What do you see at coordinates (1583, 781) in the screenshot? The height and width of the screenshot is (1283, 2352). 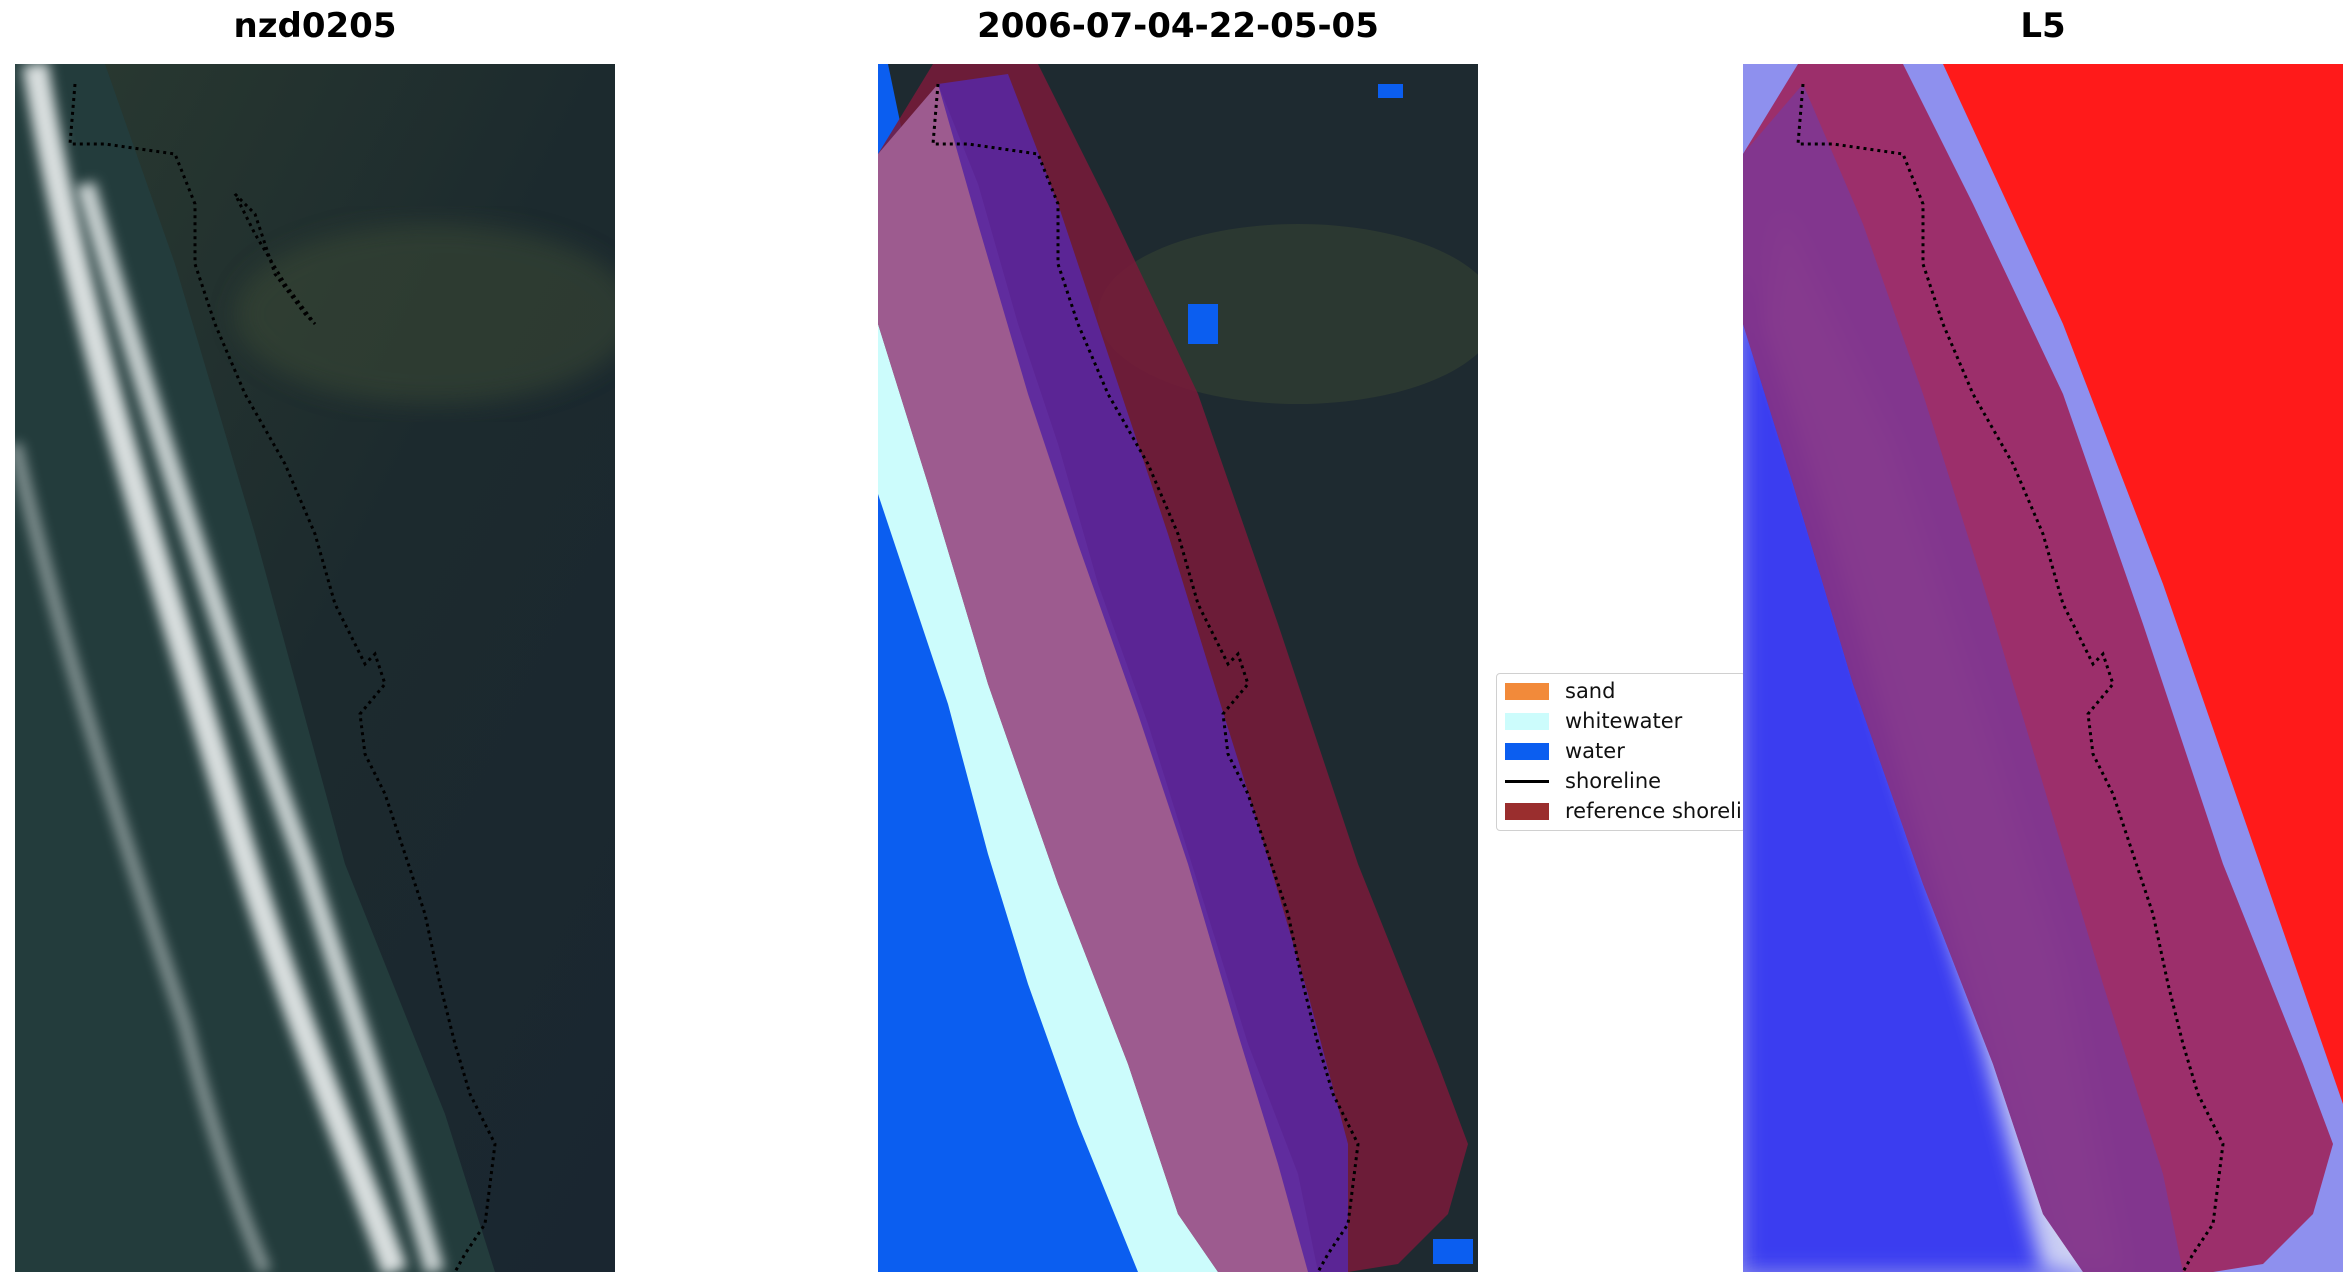 I see `legend-item-shoreline: shoreline` at bounding box center [1583, 781].